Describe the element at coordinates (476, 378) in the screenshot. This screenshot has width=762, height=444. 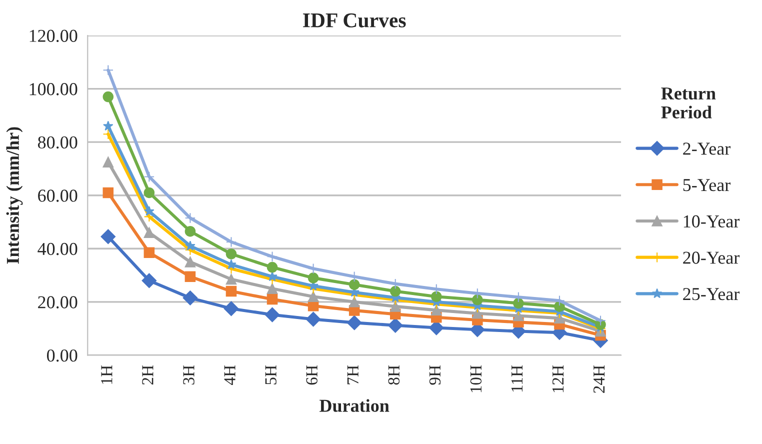
I see `x-tick-label: 10H` at that location.